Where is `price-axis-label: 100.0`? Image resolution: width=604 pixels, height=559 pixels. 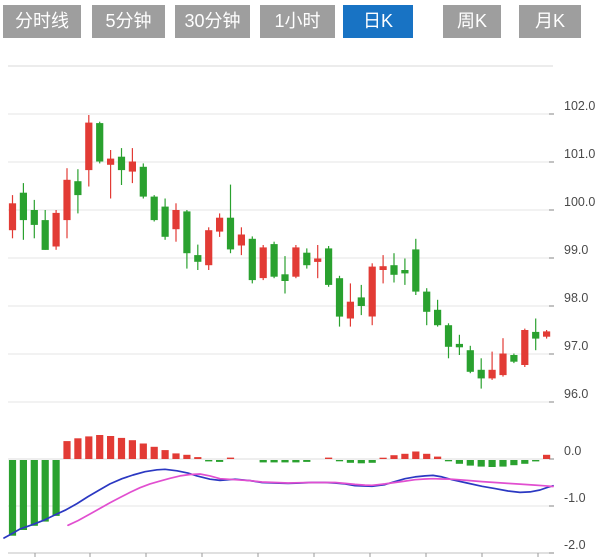
price-axis-label: 100.0 is located at coordinates (580, 202).